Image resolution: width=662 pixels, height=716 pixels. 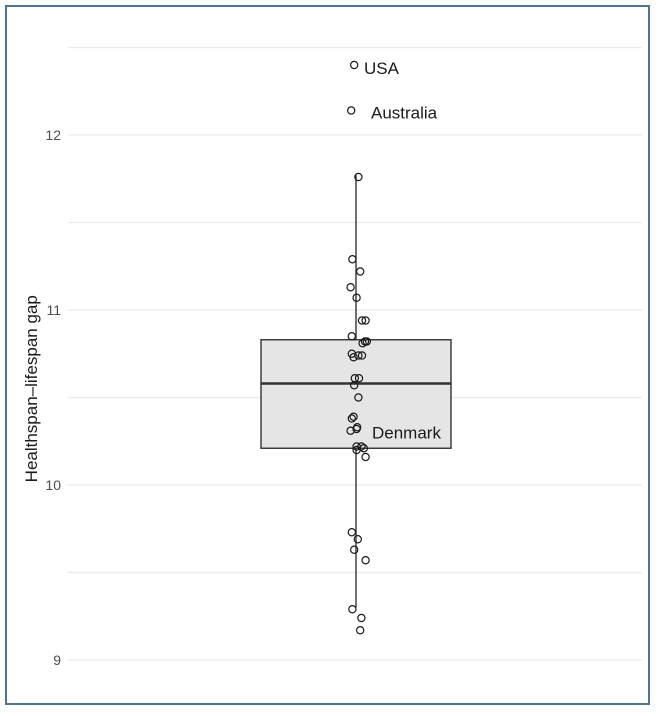 What do you see at coordinates (57, 660) in the screenshot?
I see `y-tick-label-9: 9` at bounding box center [57, 660].